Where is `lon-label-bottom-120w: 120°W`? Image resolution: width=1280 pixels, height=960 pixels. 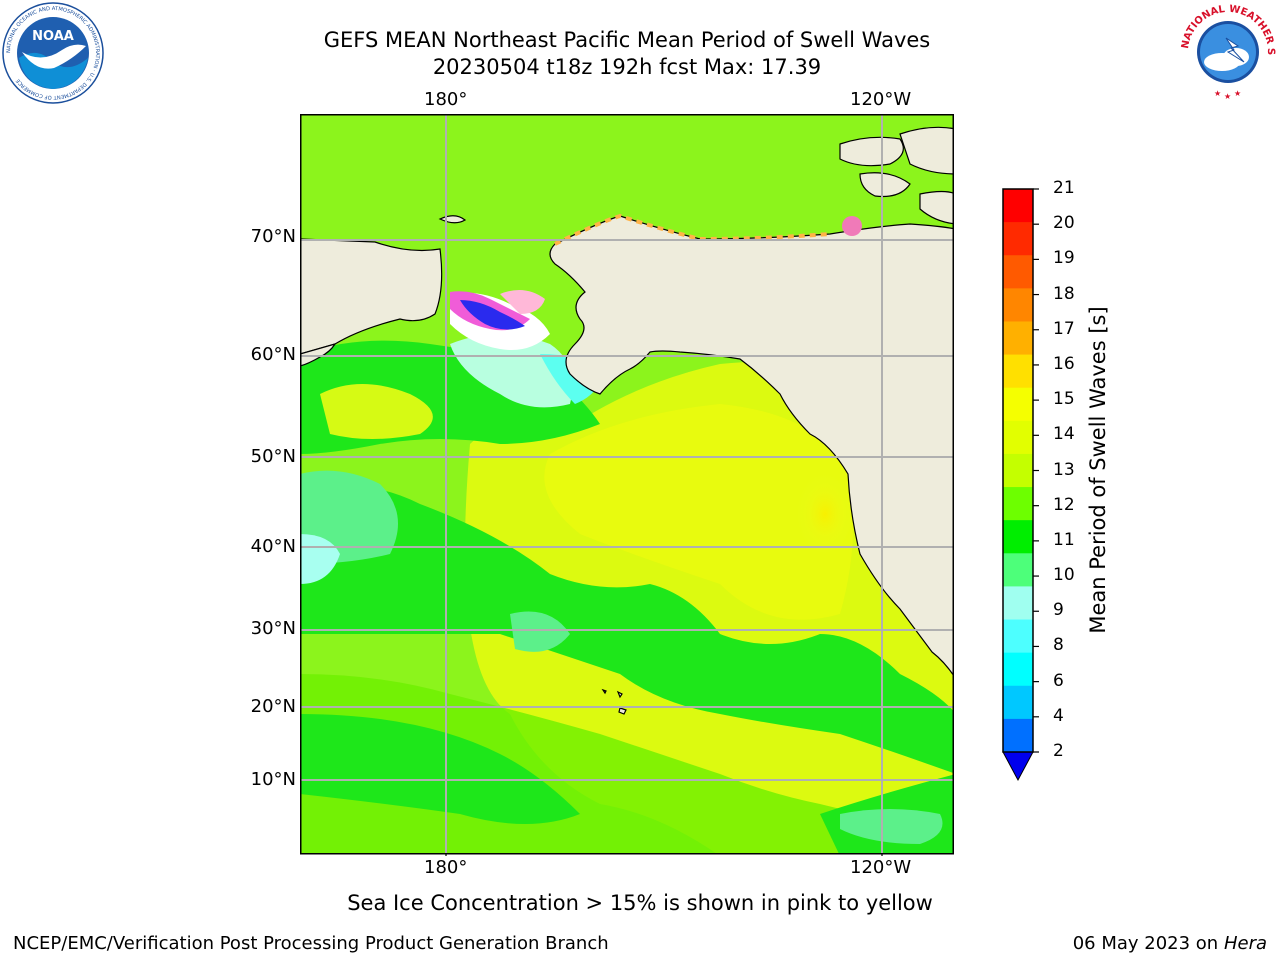 lon-label-bottom-120w: 120°W is located at coordinates (881, 867).